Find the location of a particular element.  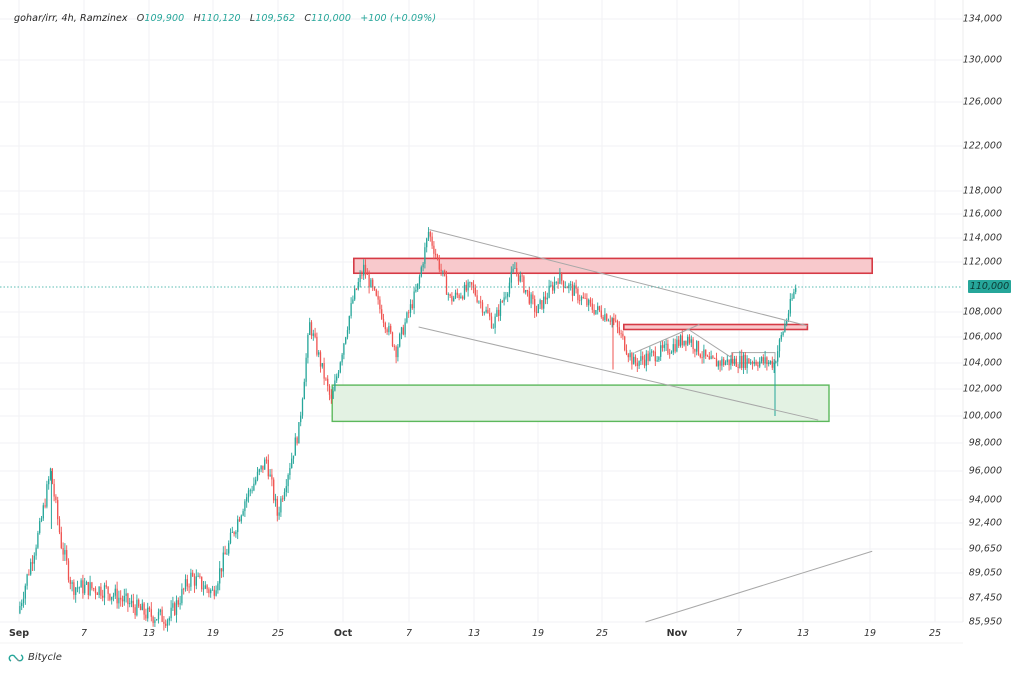

lower-channel-line is located at coordinates (618, 373).